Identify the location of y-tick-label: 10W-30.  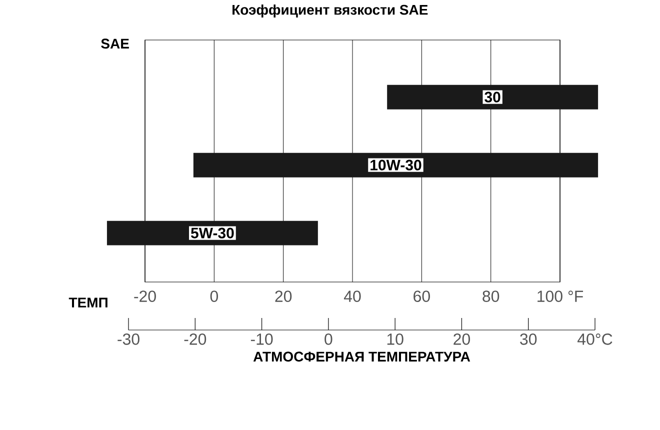
(396, 165).